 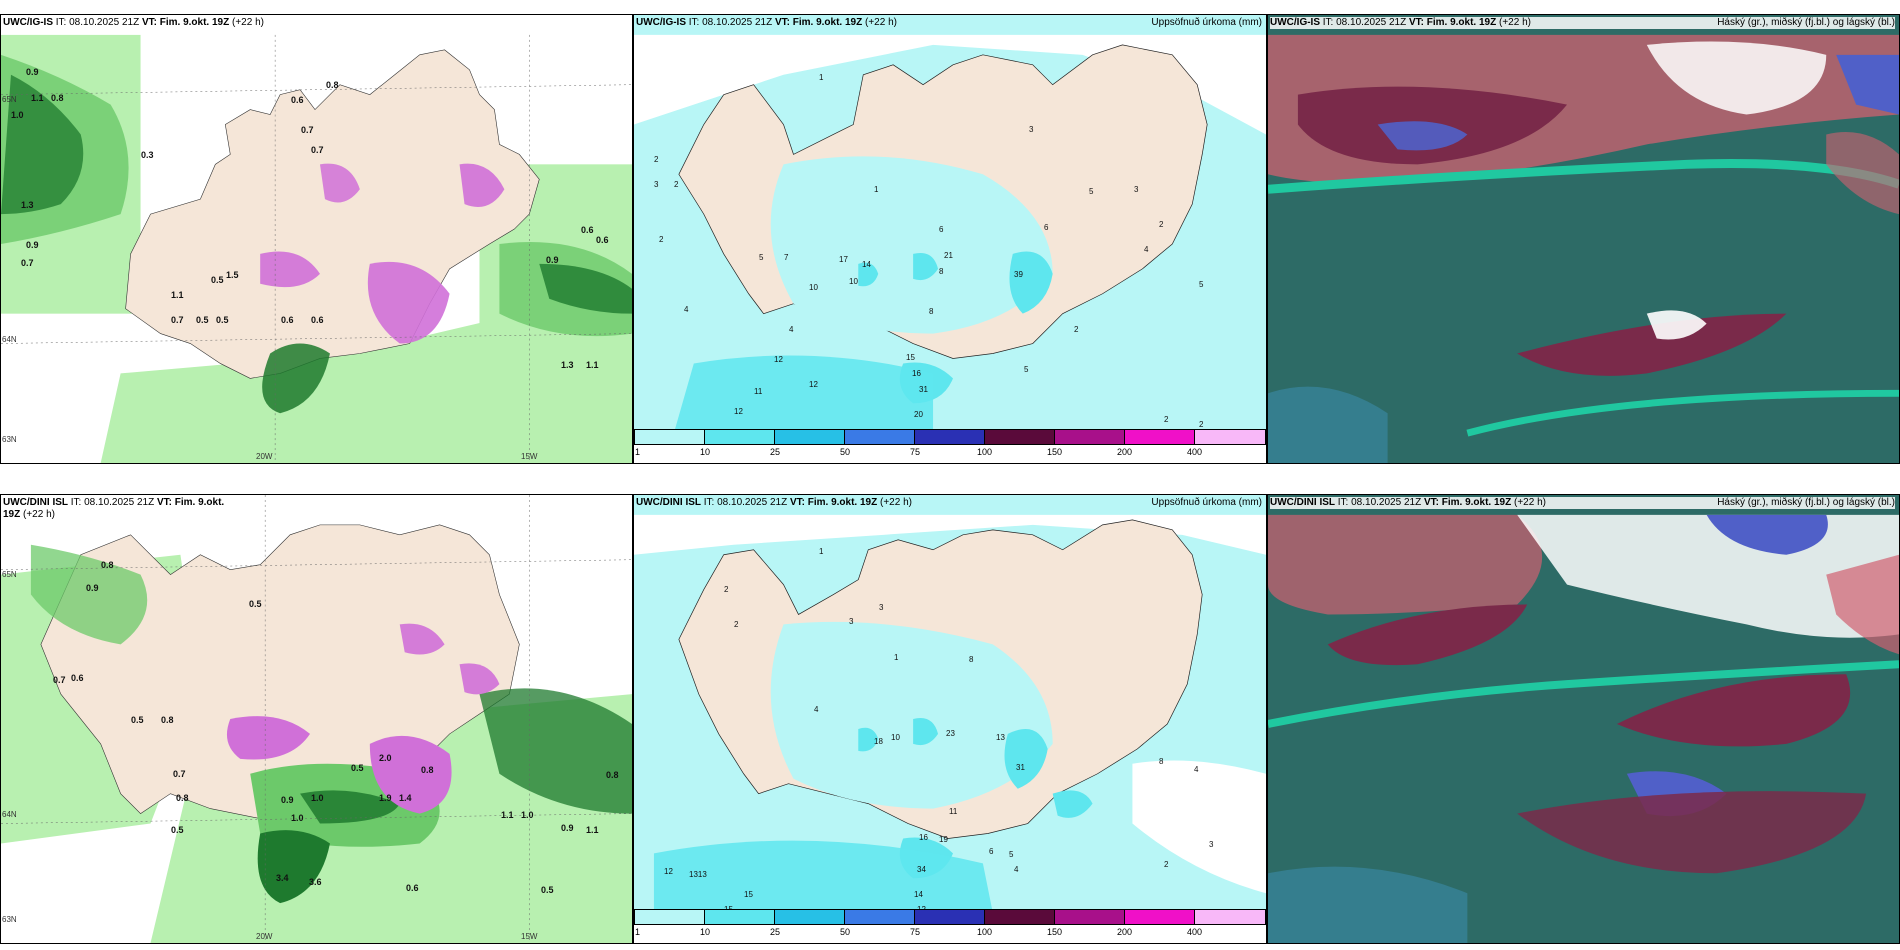 What do you see at coordinates (698, 874) in the screenshot?
I see `accum-value: 1313` at bounding box center [698, 874].